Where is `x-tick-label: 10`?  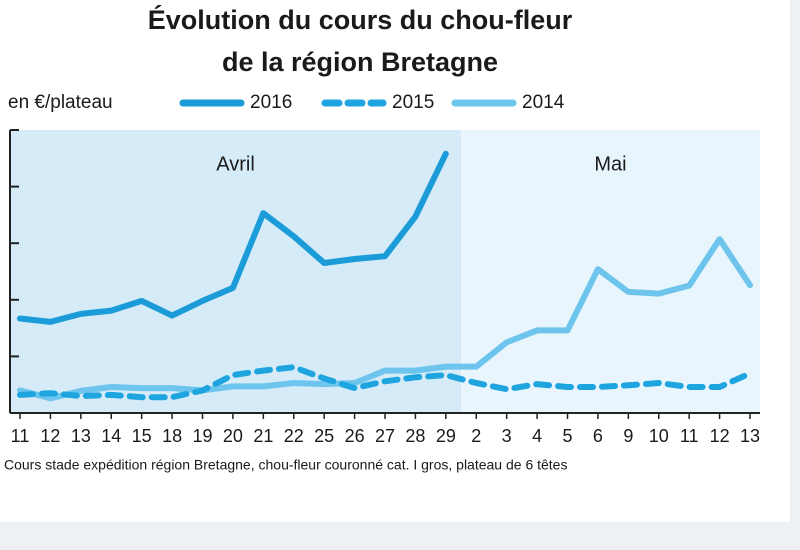 x-tick-label: 10 is located at coordinates (659, 436).